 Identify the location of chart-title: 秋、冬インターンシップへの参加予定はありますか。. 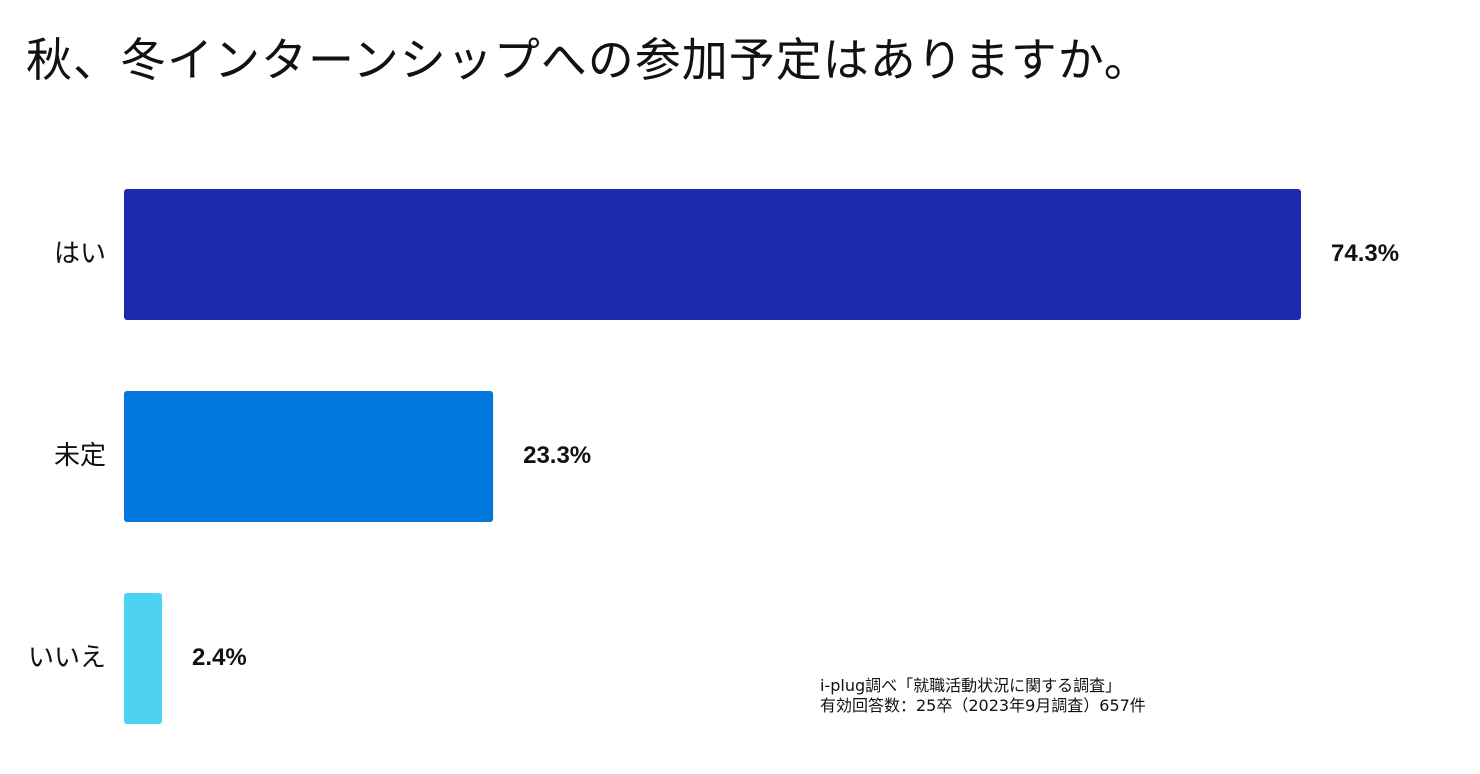
(588, 60).